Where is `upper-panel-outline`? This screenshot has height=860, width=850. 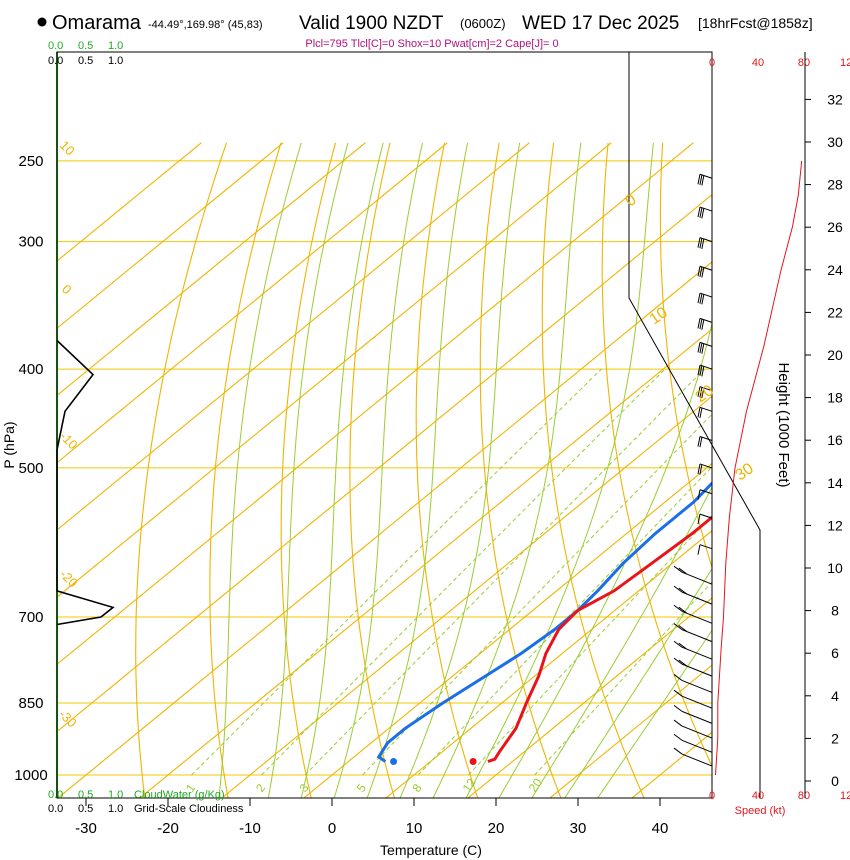 upper-panel-outline is located at coordinates (694, 425).